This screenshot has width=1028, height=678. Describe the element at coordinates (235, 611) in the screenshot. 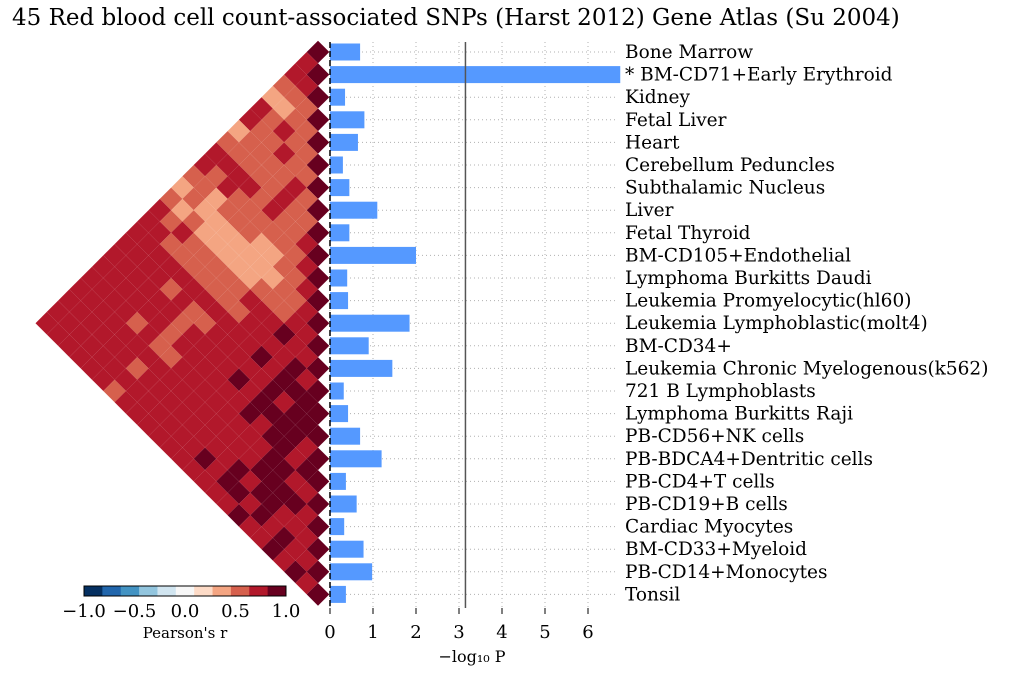

I see `colorbar-tick-label: 0.5` at that location.